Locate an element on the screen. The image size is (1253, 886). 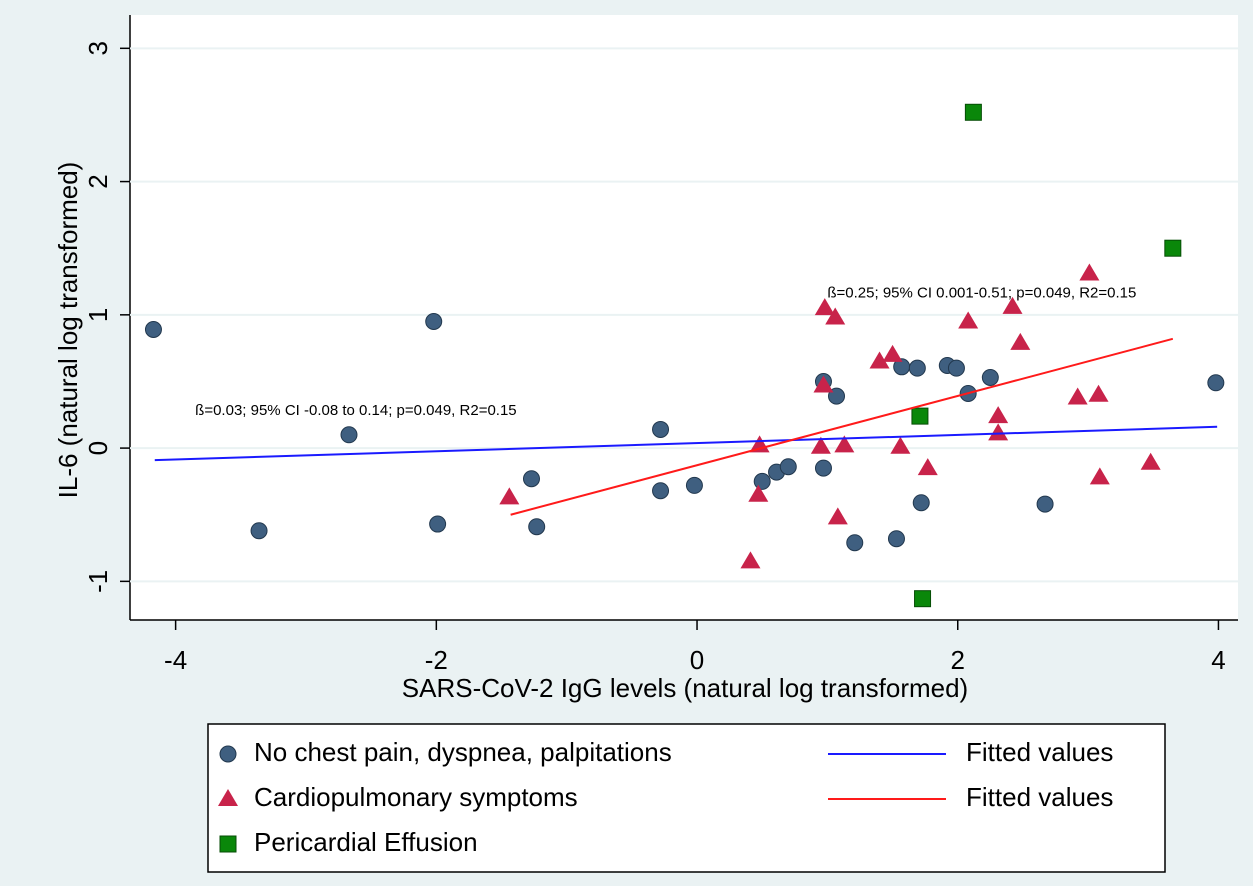
legend-label: No chest pain, dyspnea, palpitations is located at coordinates (463, 752).